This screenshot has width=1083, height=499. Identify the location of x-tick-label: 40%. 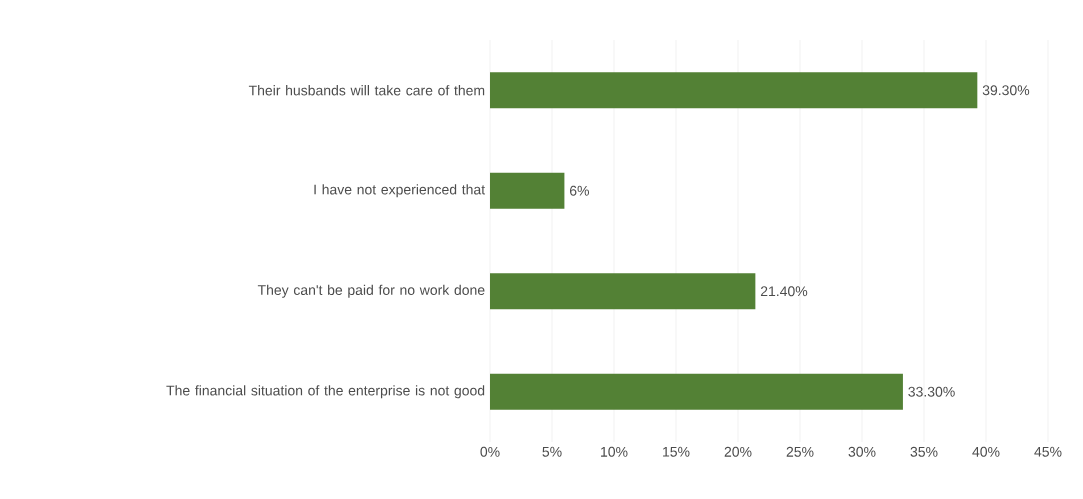
(986, 451).